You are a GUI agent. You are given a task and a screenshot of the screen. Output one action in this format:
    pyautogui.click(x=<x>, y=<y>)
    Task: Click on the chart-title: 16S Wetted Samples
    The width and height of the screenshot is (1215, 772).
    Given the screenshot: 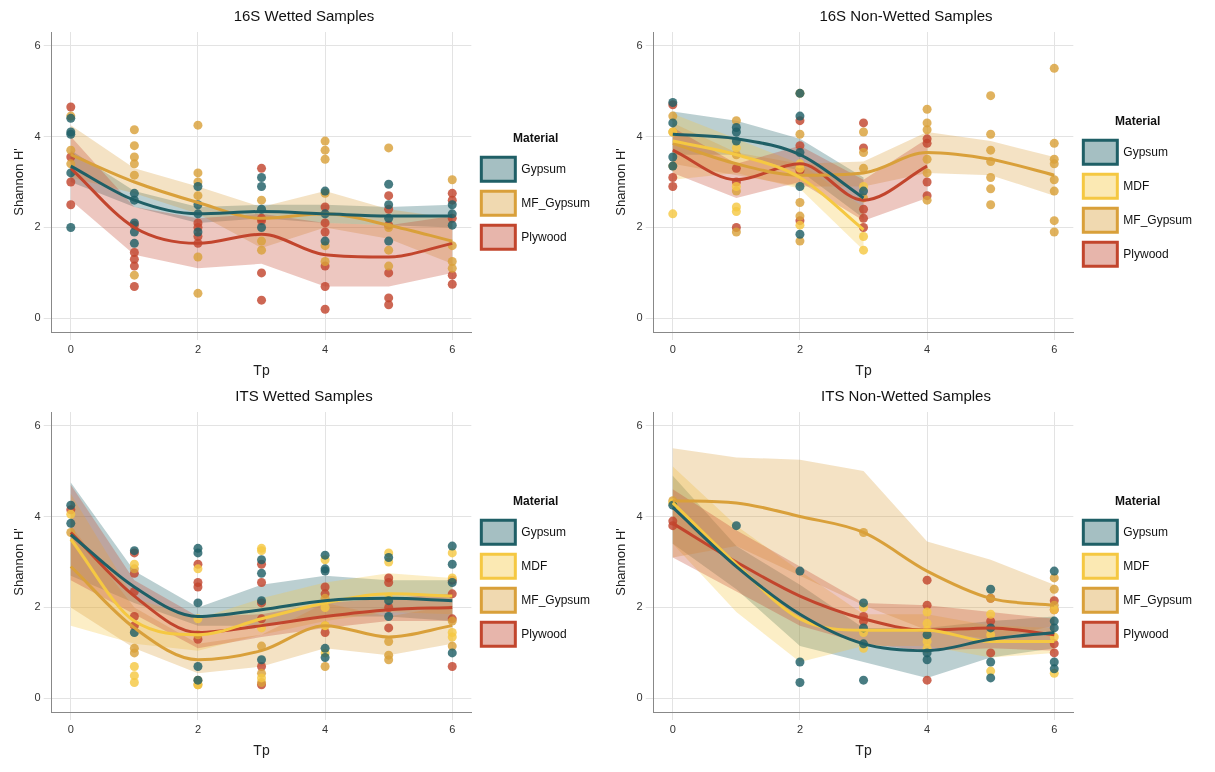 What is the action you would take?
    pyautogui.click(x=304, y=16)
    